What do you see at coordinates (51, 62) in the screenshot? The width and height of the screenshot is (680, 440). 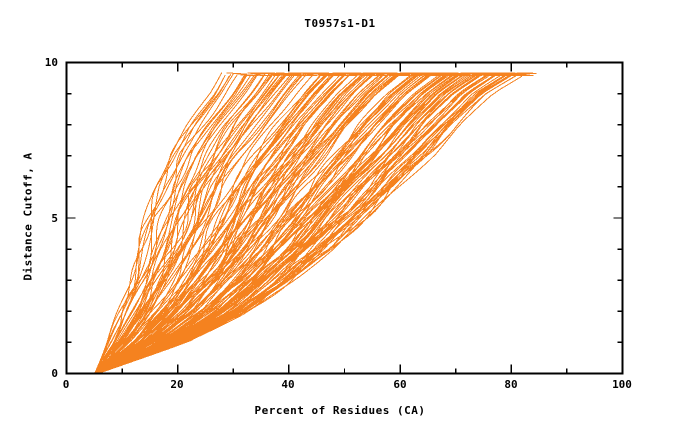 I see `y-tick-label-10: 10` at bounding box center [51, 62].